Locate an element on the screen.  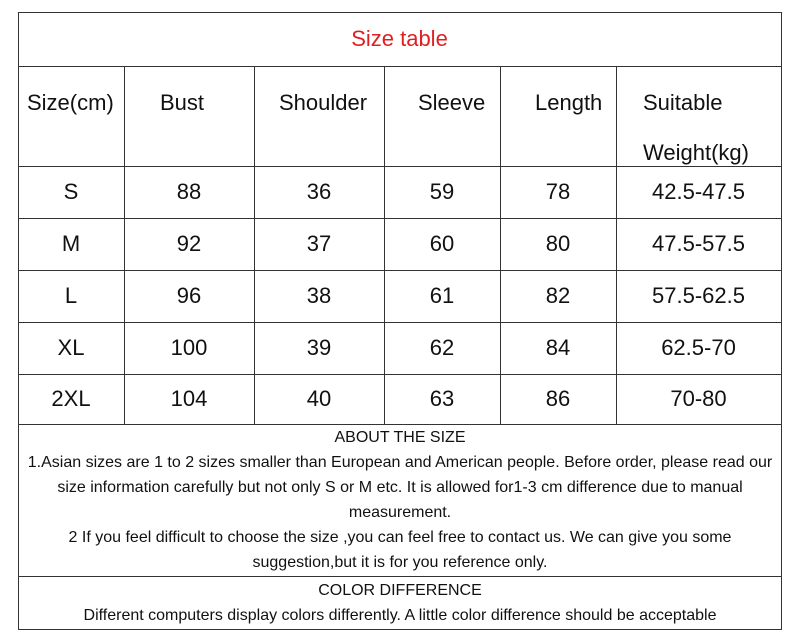
table-cell: 61 is located at coordinates (442, 295).